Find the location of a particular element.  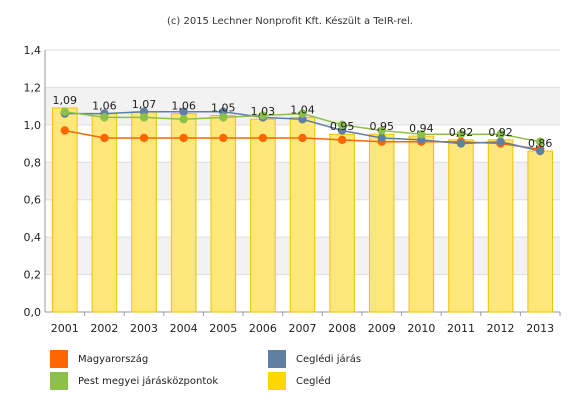

legend-item-cegledi-jaras: Ceglédi járás is located at coordinates (314, 359).